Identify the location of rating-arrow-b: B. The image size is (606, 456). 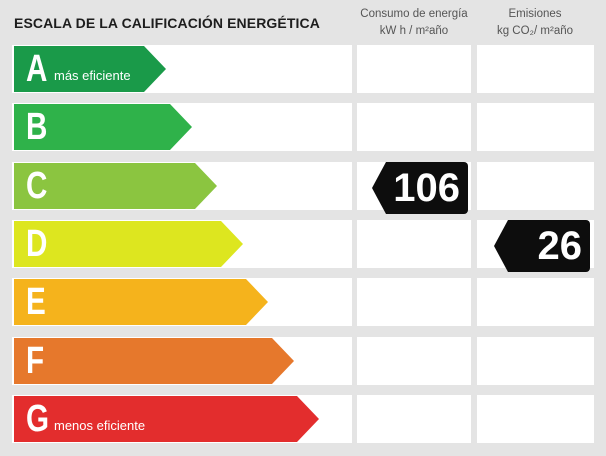
(103, 127).